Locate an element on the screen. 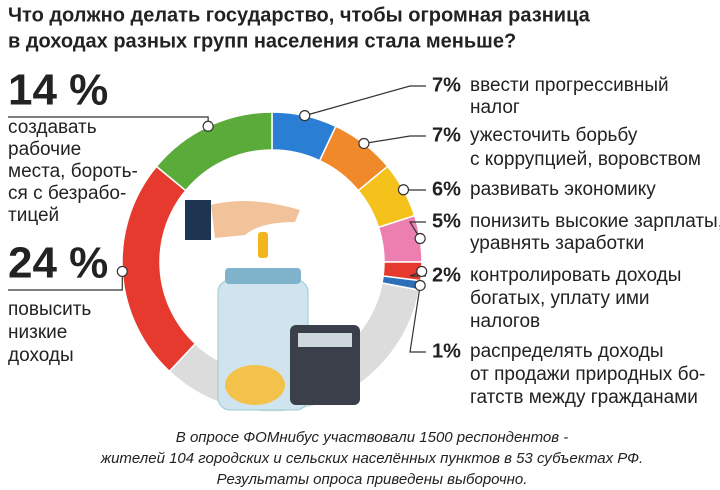  category-label: ся с безрабо- is located at coordinates (67, 193).